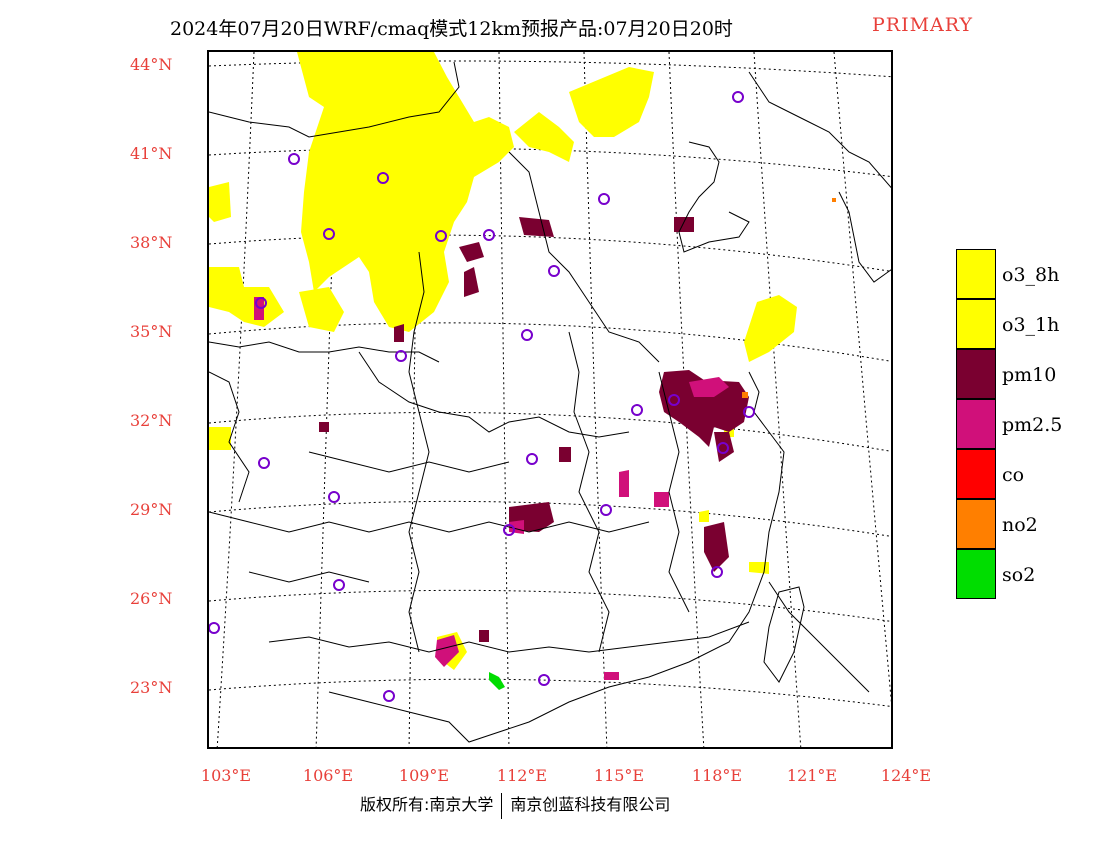 The height and width of the screenshot is (850, 1100). I want to click on legend-label-co: co, so click(1013, 475).